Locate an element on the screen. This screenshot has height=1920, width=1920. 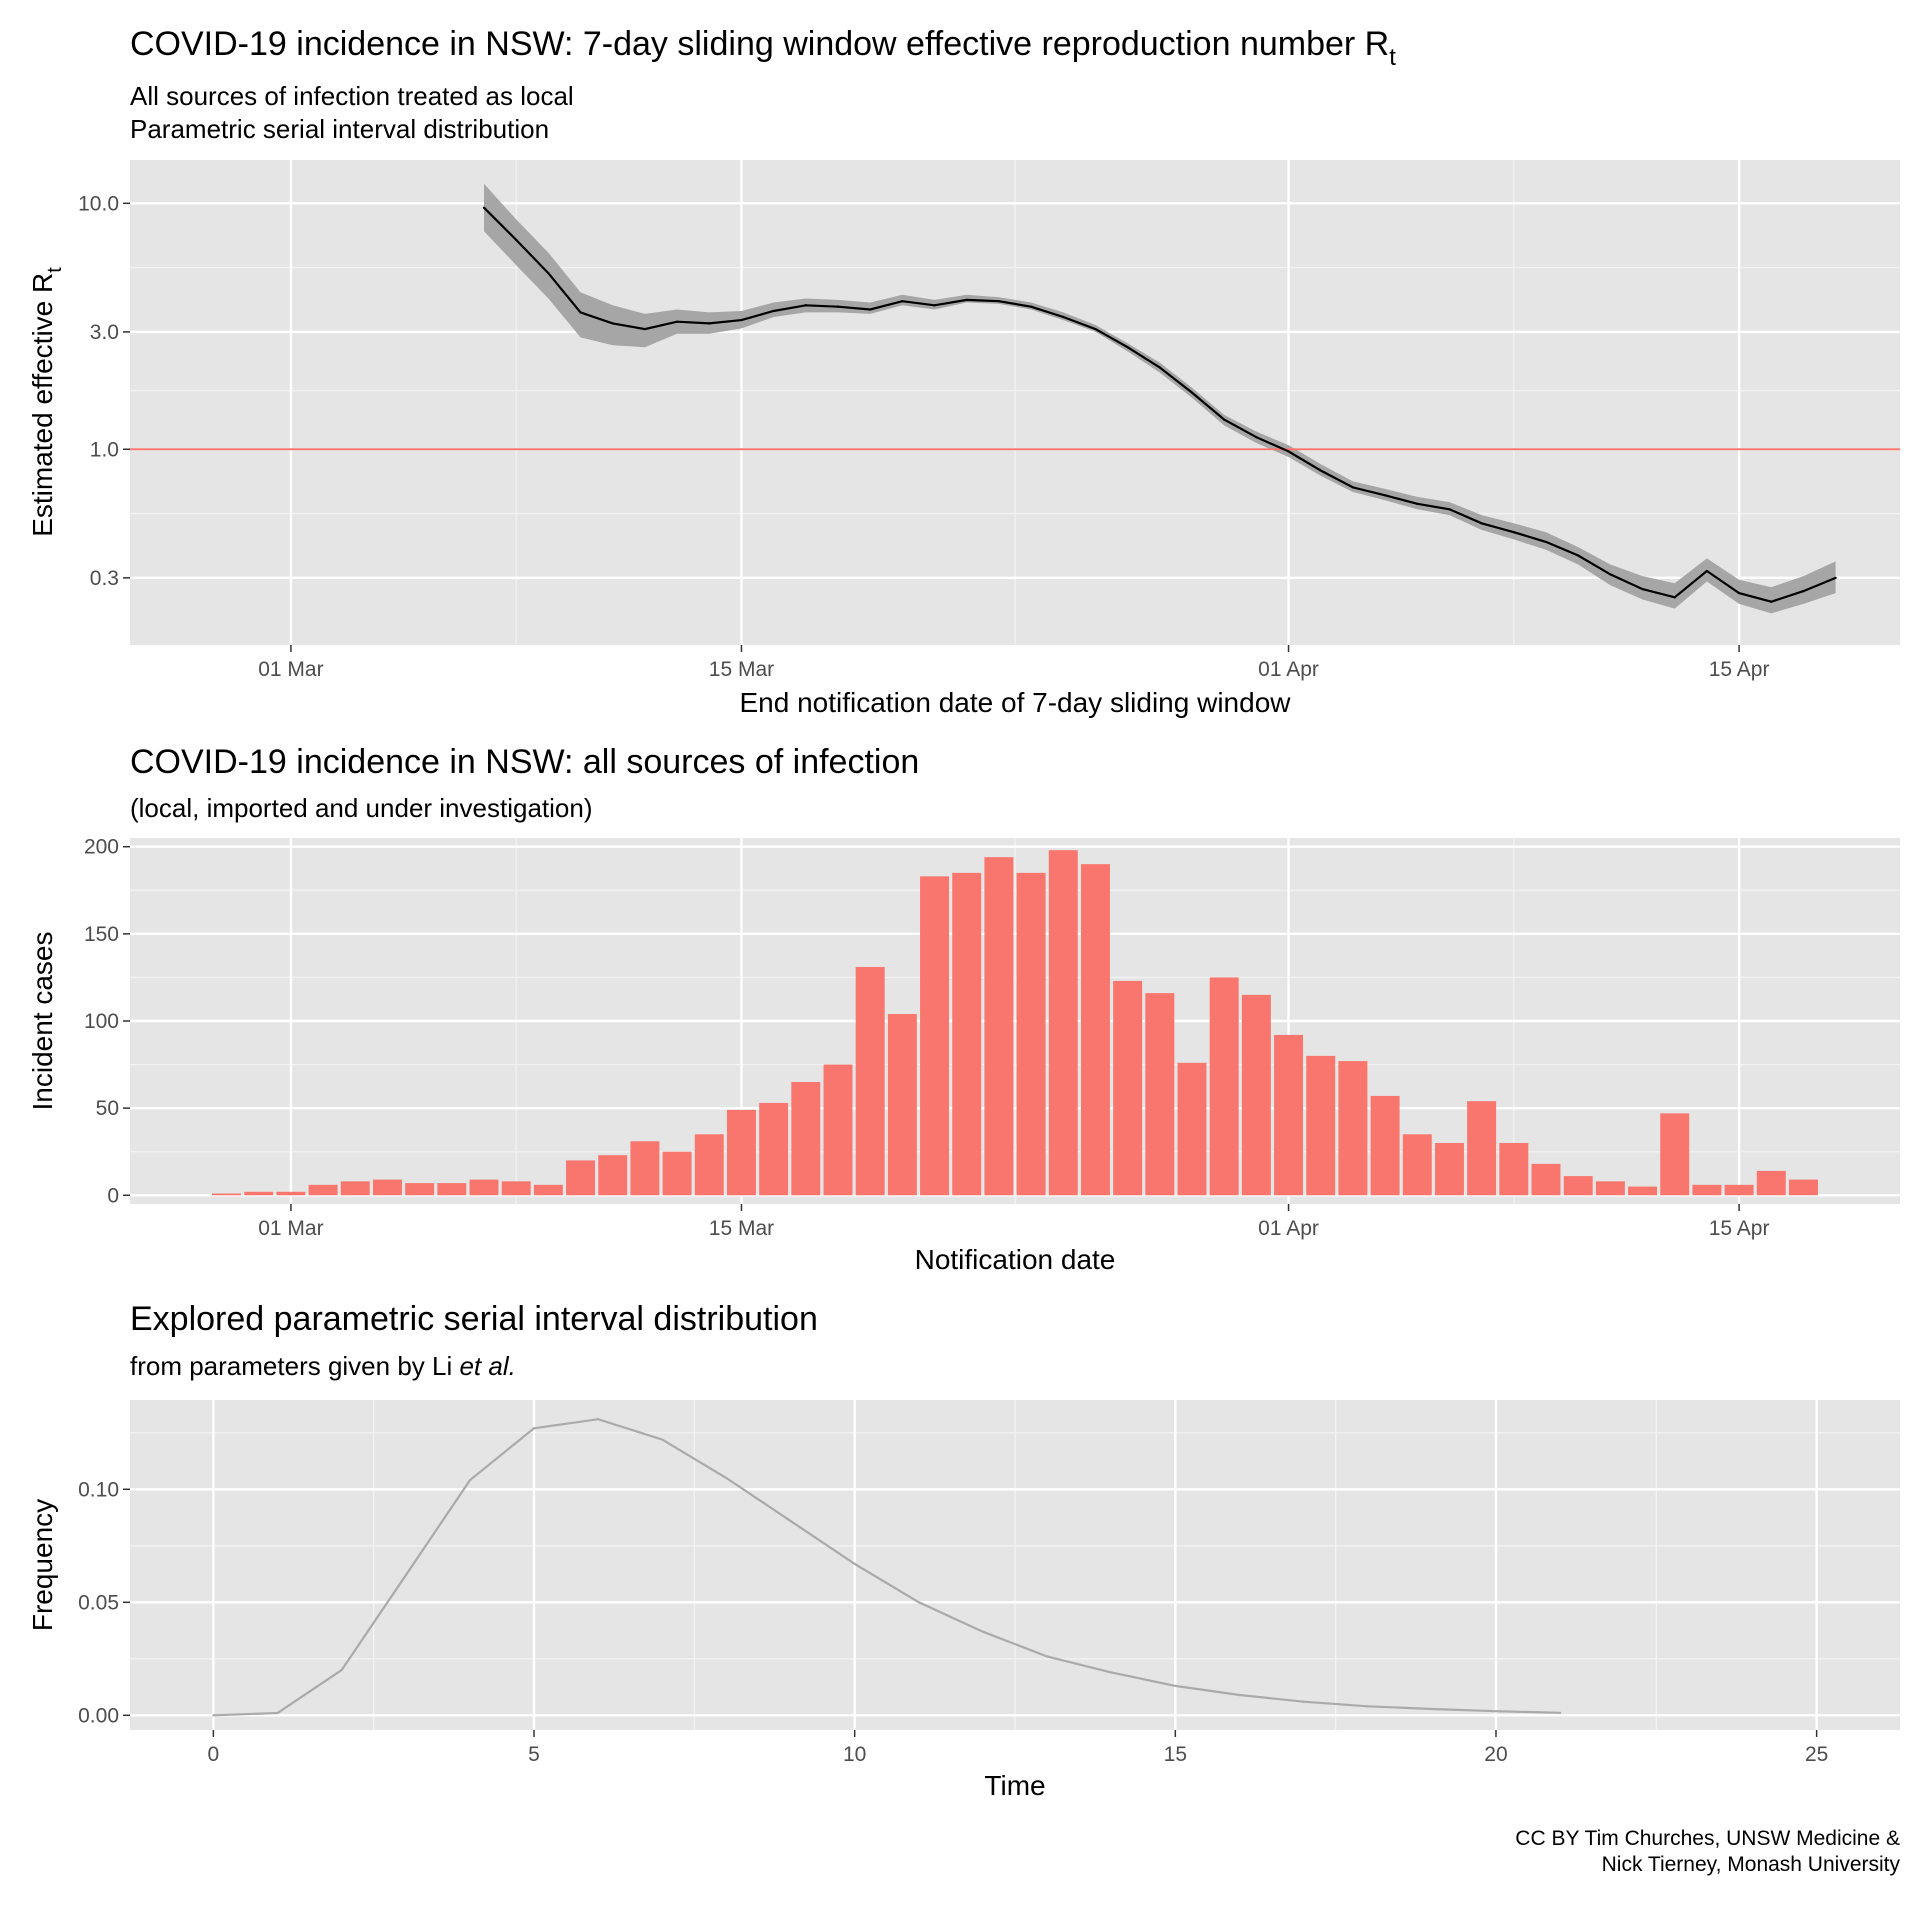
rt-x-tick-label: 01 Mar is located at coordinates (290, 669).